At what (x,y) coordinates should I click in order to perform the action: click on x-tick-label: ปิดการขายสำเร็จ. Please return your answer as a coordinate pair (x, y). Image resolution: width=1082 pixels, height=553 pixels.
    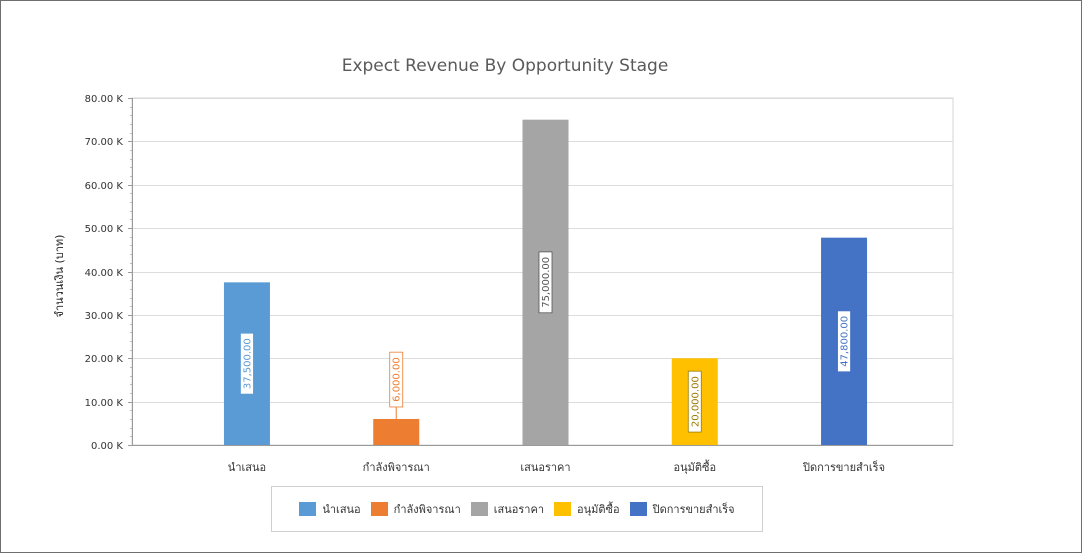
    Looking at the image, I should click on (843, 467).